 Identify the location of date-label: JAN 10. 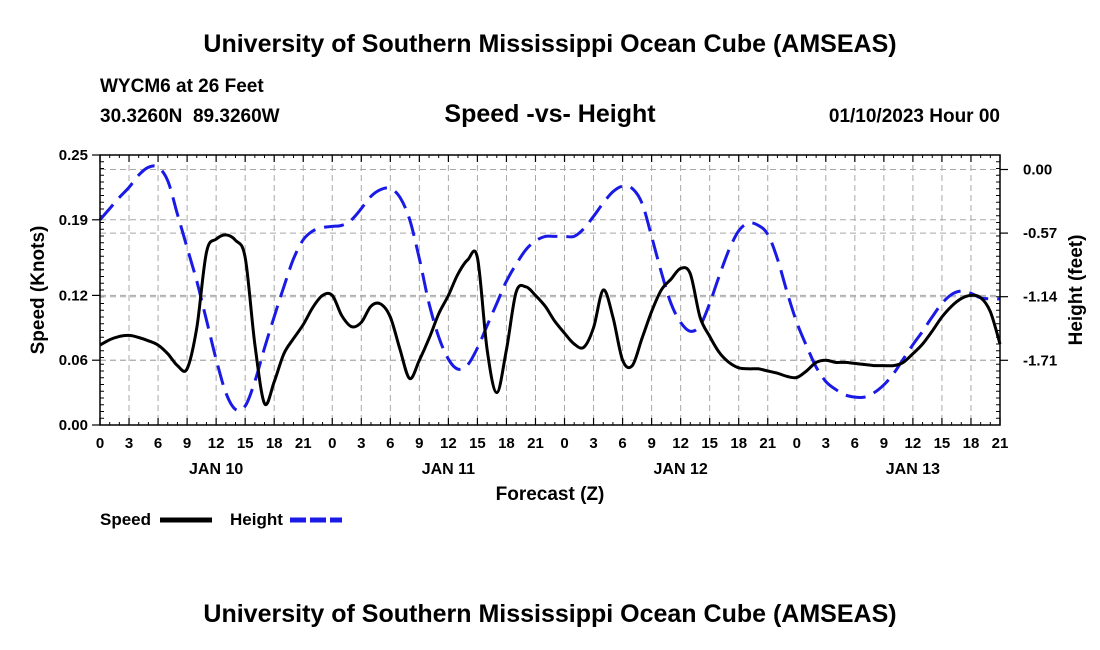
(216, 469).